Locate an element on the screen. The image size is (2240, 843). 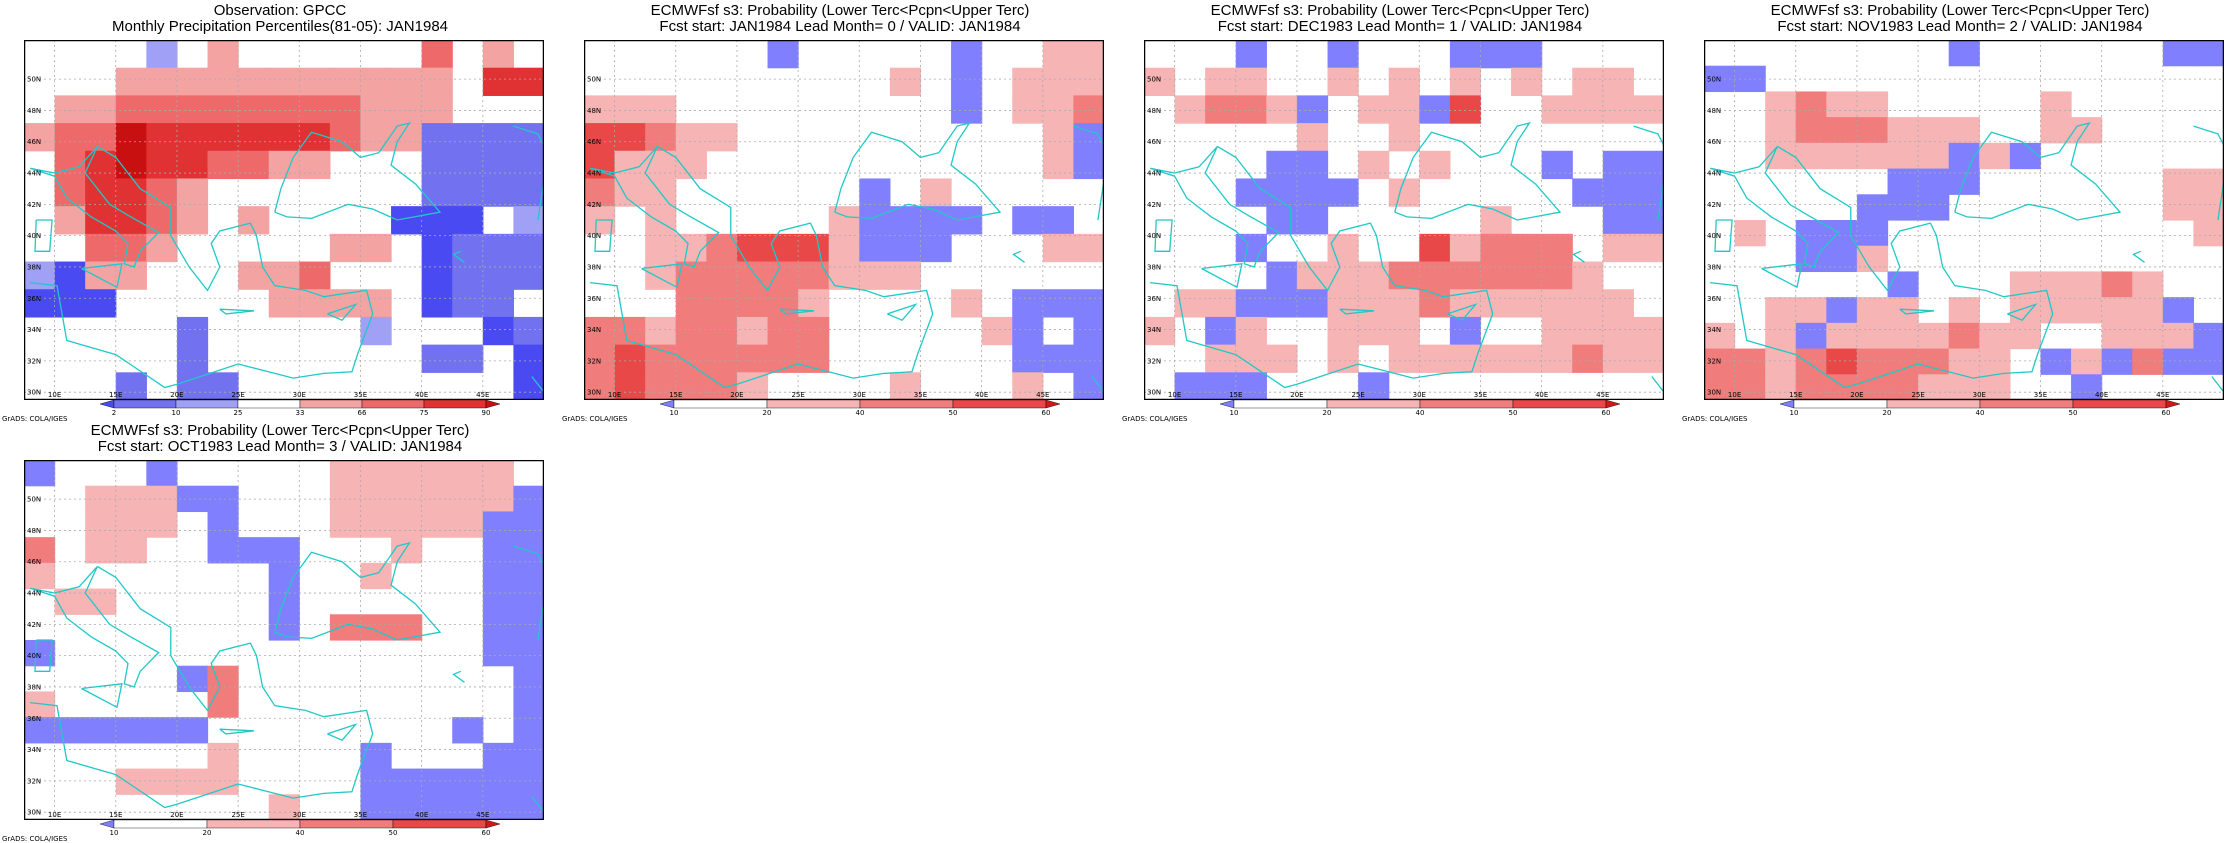
y-tick-label: 30N is located at coordinates (594, 393).